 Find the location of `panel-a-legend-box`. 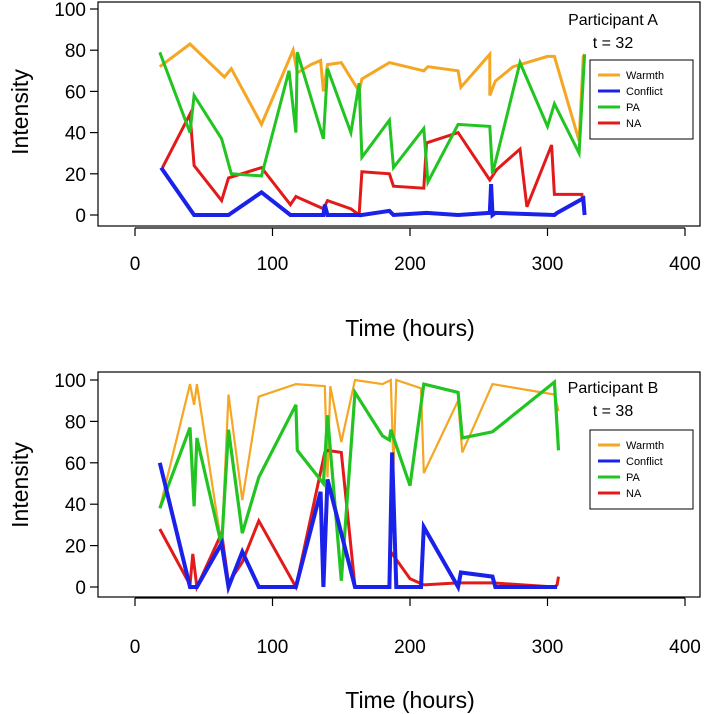

panel-a-legend-box is located at coordinates (641, 99).